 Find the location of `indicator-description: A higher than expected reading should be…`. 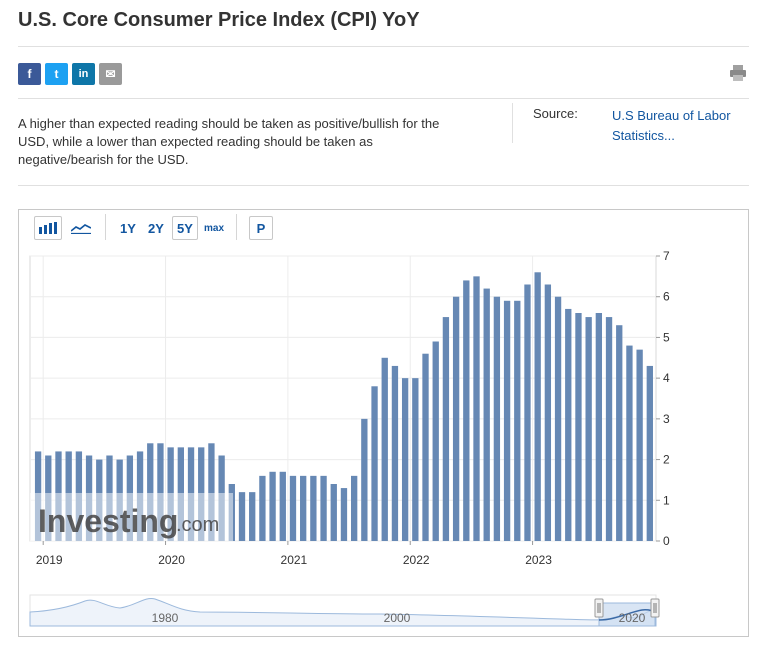

indicator-description: A higher than expected reading should be… is located at coordinates (229, 141).